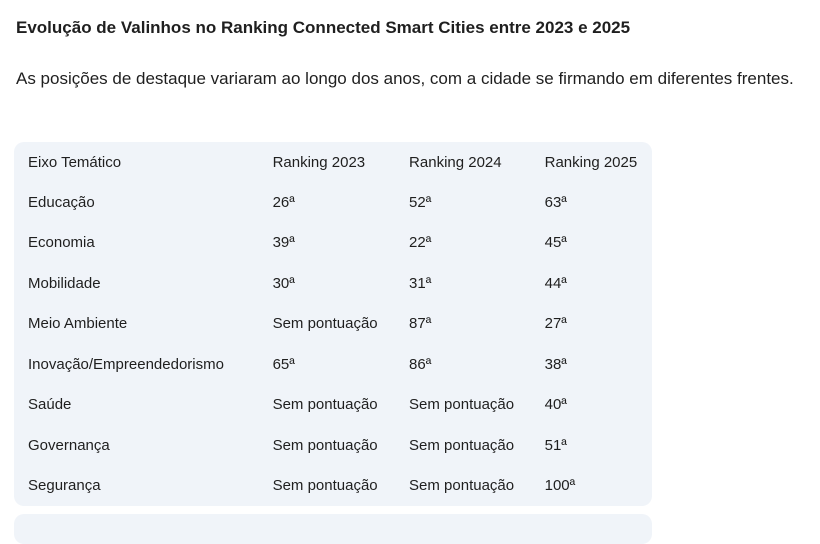 The image size is (820, 544). Describe the element at coordinates (283, 283) in the screenshot. I see `cell-2023: 30ª` at that location.